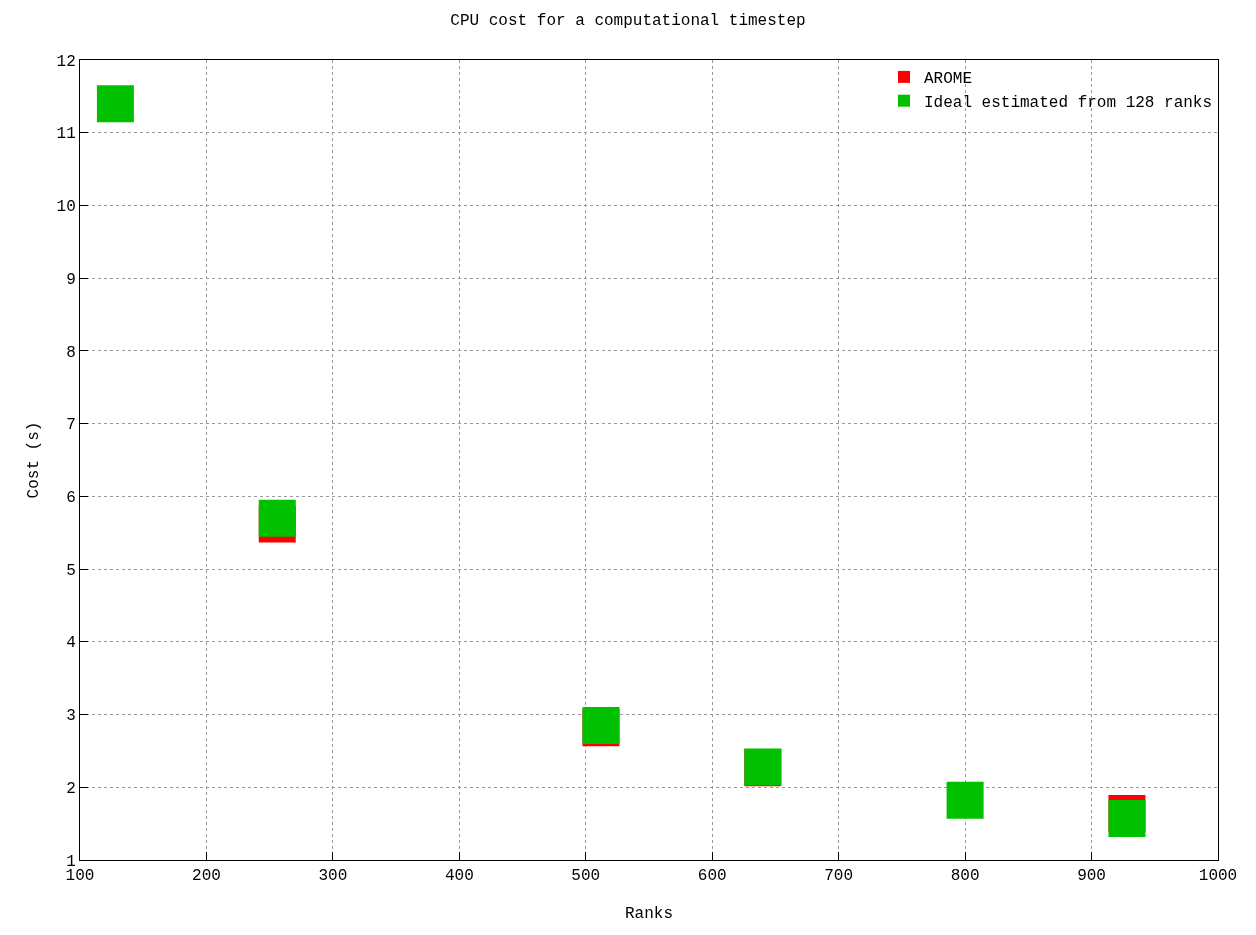  Describe the element at coordinates (948, 79) in the screenshot. I see `legend-label: AROME` at that location.